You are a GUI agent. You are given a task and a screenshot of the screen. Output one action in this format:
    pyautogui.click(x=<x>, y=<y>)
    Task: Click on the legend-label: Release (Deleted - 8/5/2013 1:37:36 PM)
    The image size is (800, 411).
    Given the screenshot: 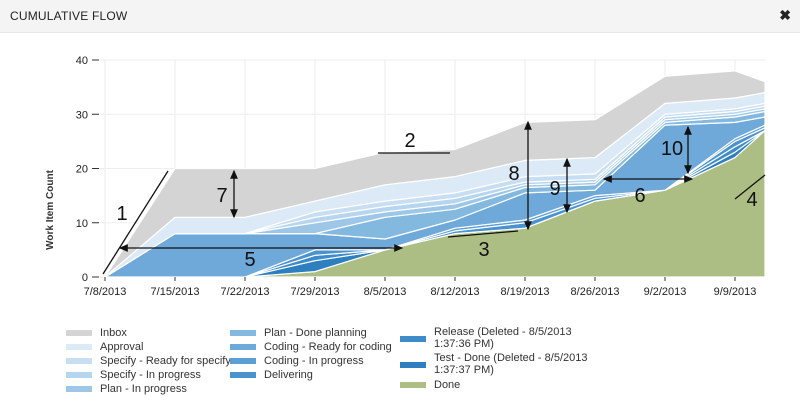 What is the action you would take?
    pyautogui.click(x=503, y=338)
    